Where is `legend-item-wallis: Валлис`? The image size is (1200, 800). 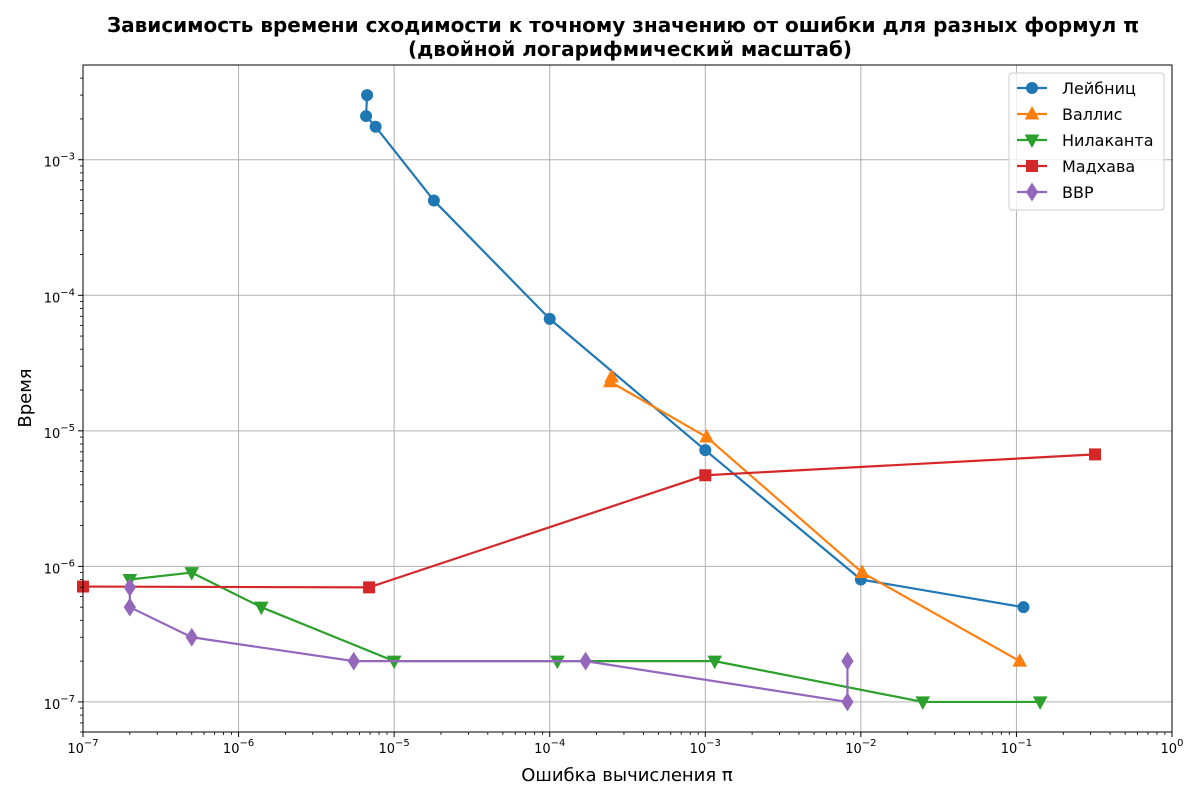 legend-item-wallis: Валлис is located at coordinates (1069, 114).